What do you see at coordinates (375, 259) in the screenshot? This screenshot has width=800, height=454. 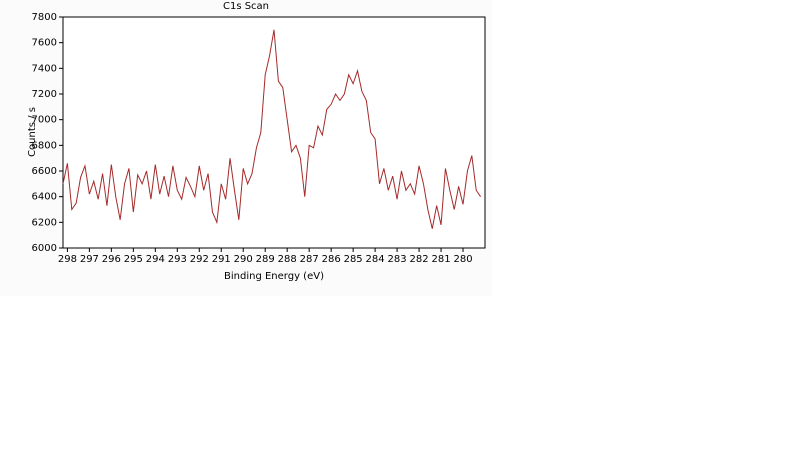 I see `x-tick-label: 284` at bounding box center [375, 259].